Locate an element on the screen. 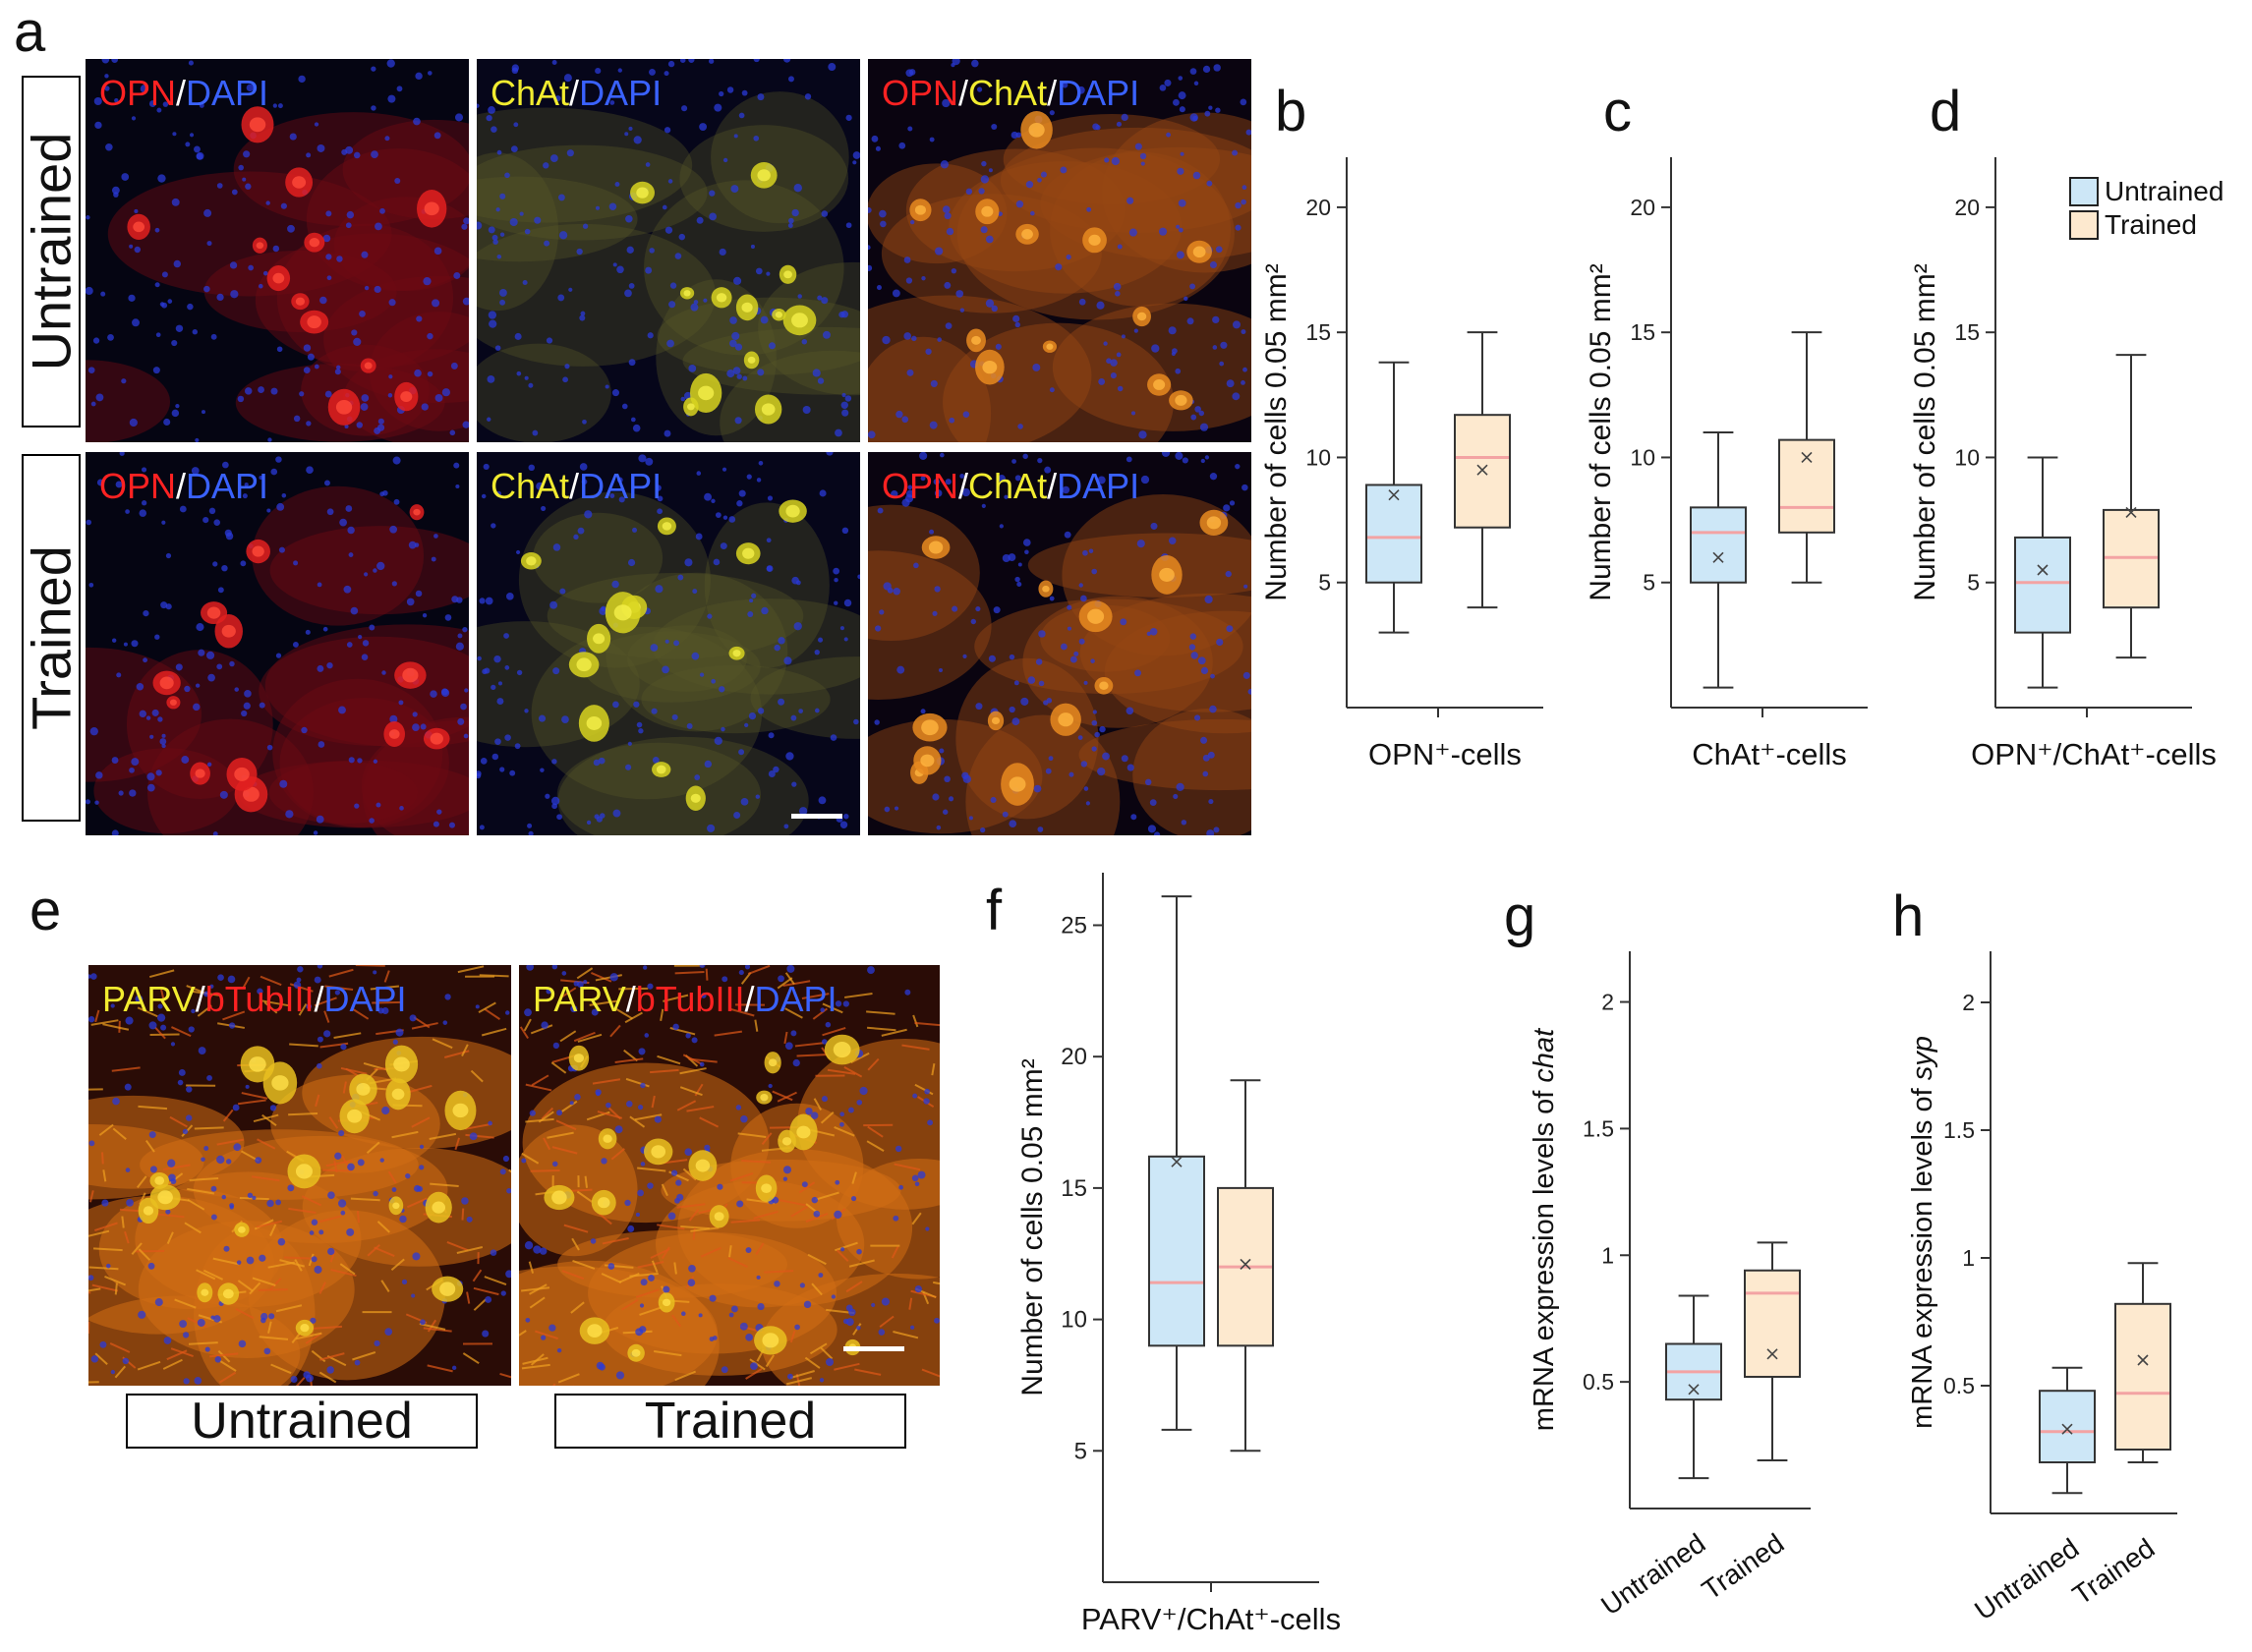  mean-marker is located at coordinates (1394, 495).